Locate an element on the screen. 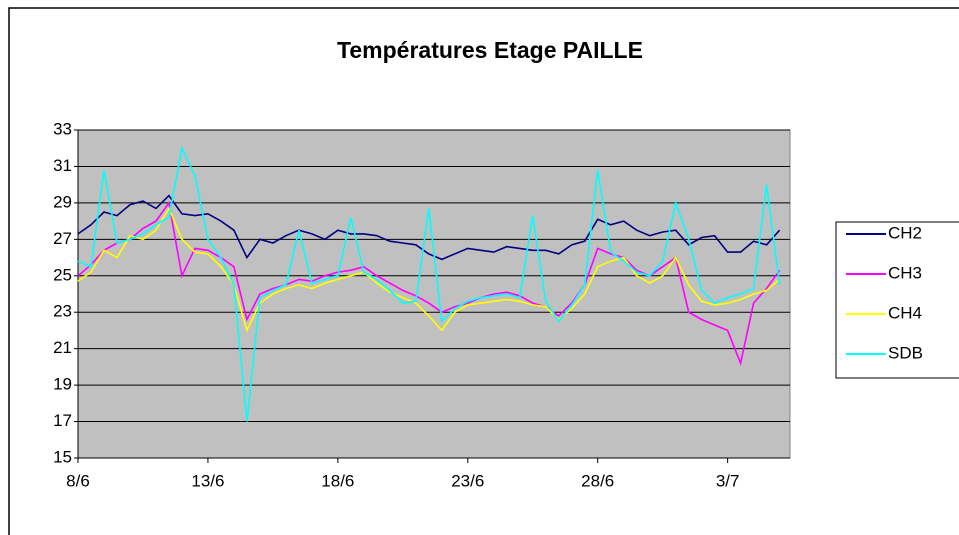 The width and height of the screenshot is (959, 535). x-tick-label: 28/6 is located at coordinates (597, 480).